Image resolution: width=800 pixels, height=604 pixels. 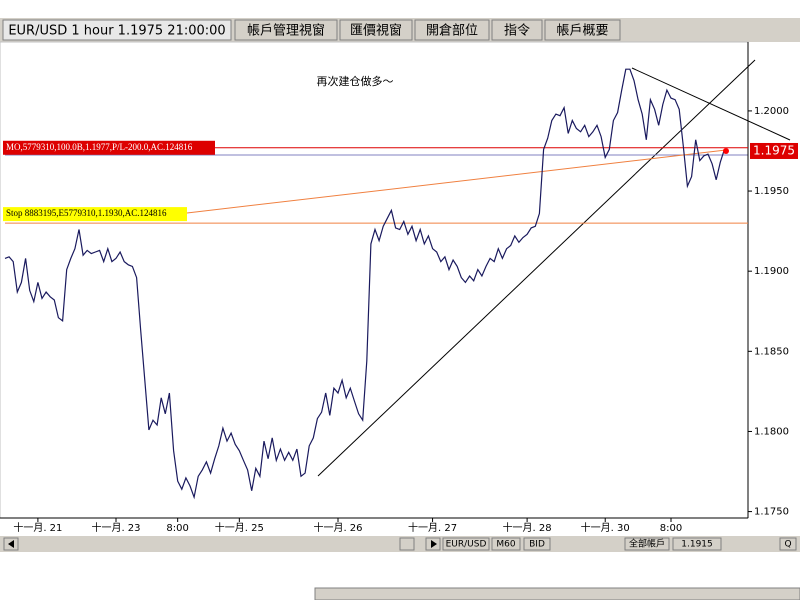 I want to click on tab-label: 匯價視窗, so click(x=376, y=31).